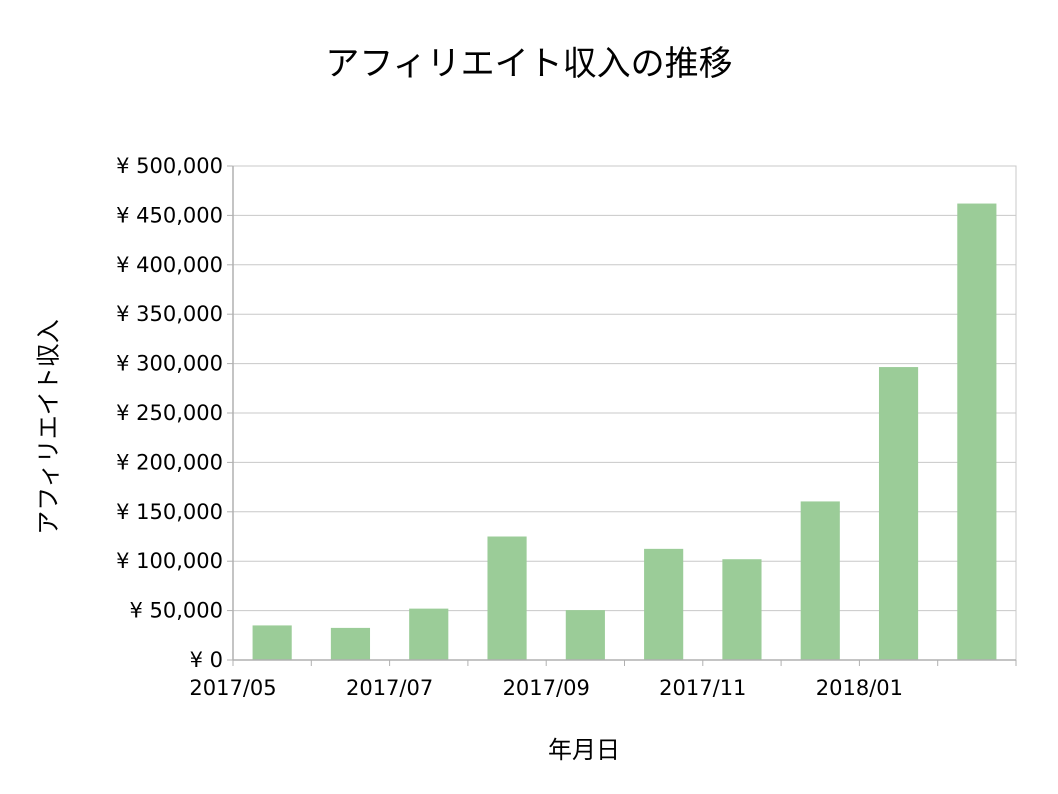 This screenshot has height=794, width=1058. What do you see at coordinates (232, 688) in the screenshot?
I see `x-tick-label: 2017/05` at bounding box center [232, 688].